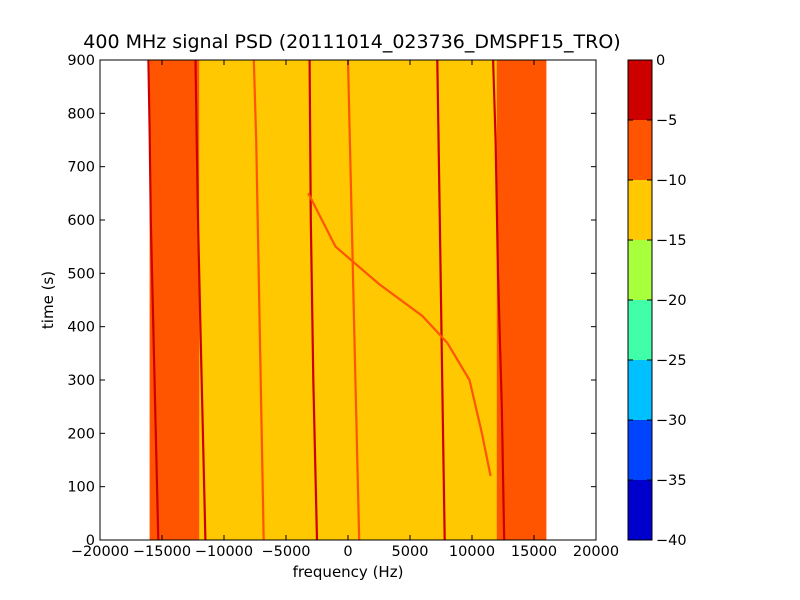 Image resolution: width=800 pixels, height=600 pixels. Describe the element at coordinates (666, 121) in the screenshot. I see `colorbar-tick-label: −5` at that location.